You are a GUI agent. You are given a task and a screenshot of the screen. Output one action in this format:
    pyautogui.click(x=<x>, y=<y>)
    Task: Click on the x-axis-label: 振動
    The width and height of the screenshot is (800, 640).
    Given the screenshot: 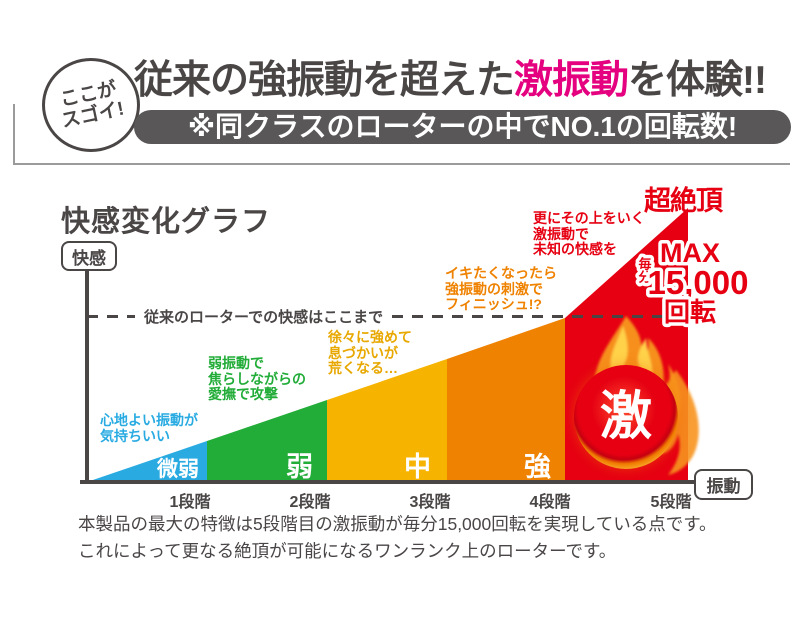 What is the action you would take?
    pyautogui.click(x=723, y=486)
    